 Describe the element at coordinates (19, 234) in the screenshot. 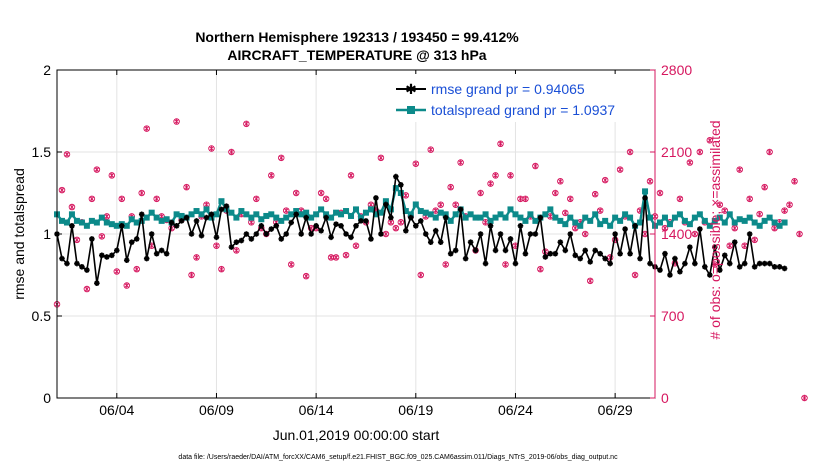

I see `y-axis-left-label: rmse and totalspread` at that location.